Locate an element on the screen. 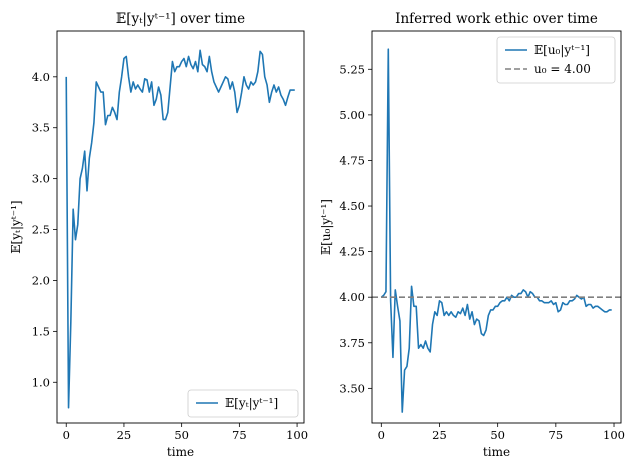 This screenshot has height=470, width=629. chart-title: 𝔼[yₜ|yᵗ⁻¹] over time is located at coordinates (180, 19).